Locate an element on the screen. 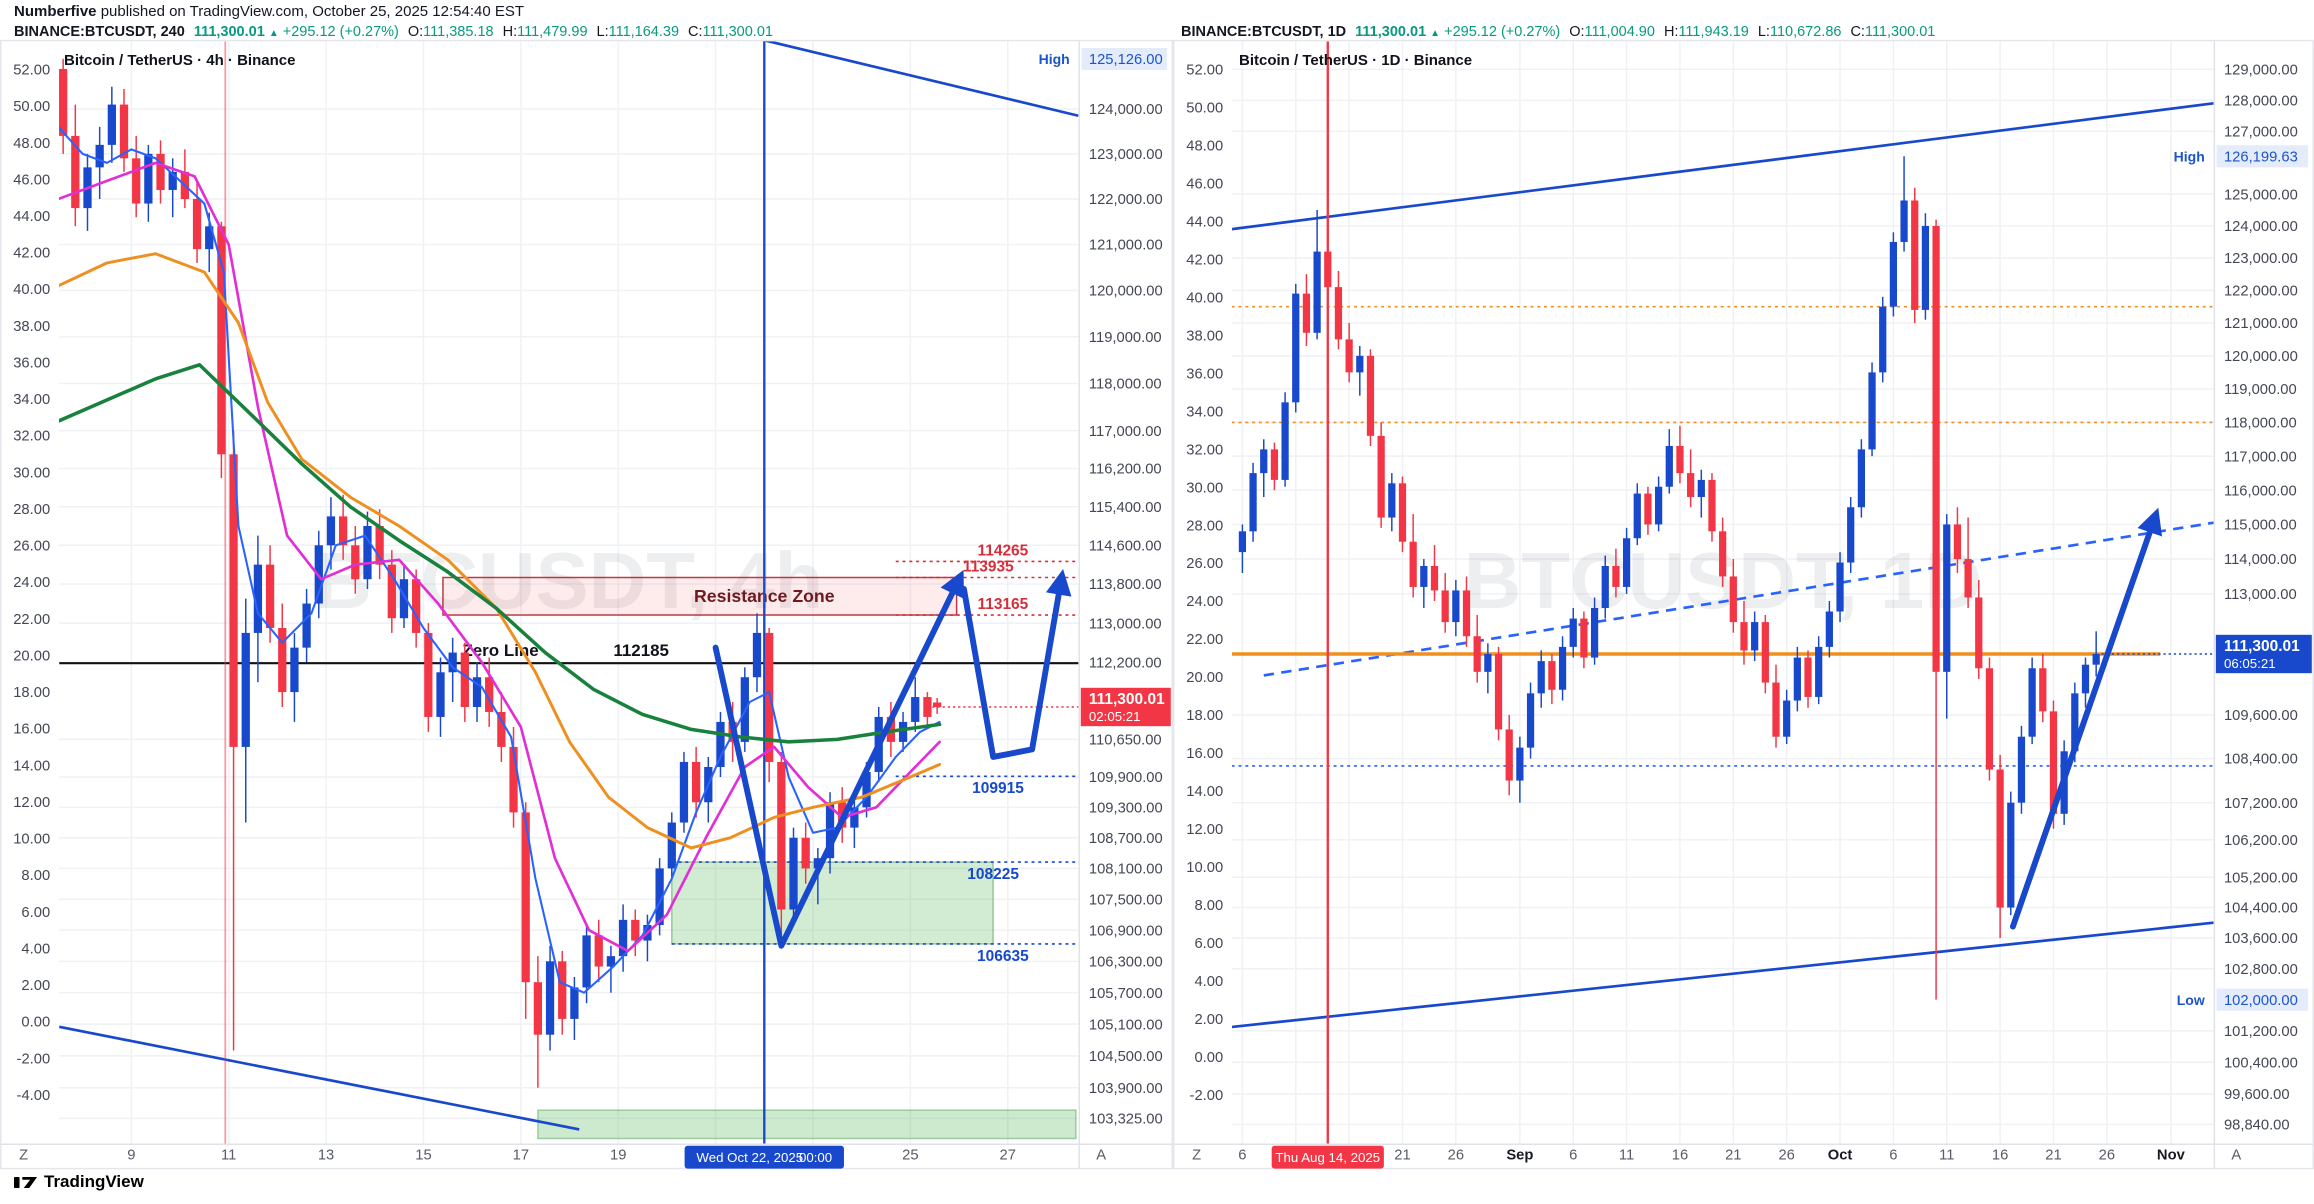 This screenshot has height=1204, width=2314. legend-close-label: C: is located at coordinates (695, 32).